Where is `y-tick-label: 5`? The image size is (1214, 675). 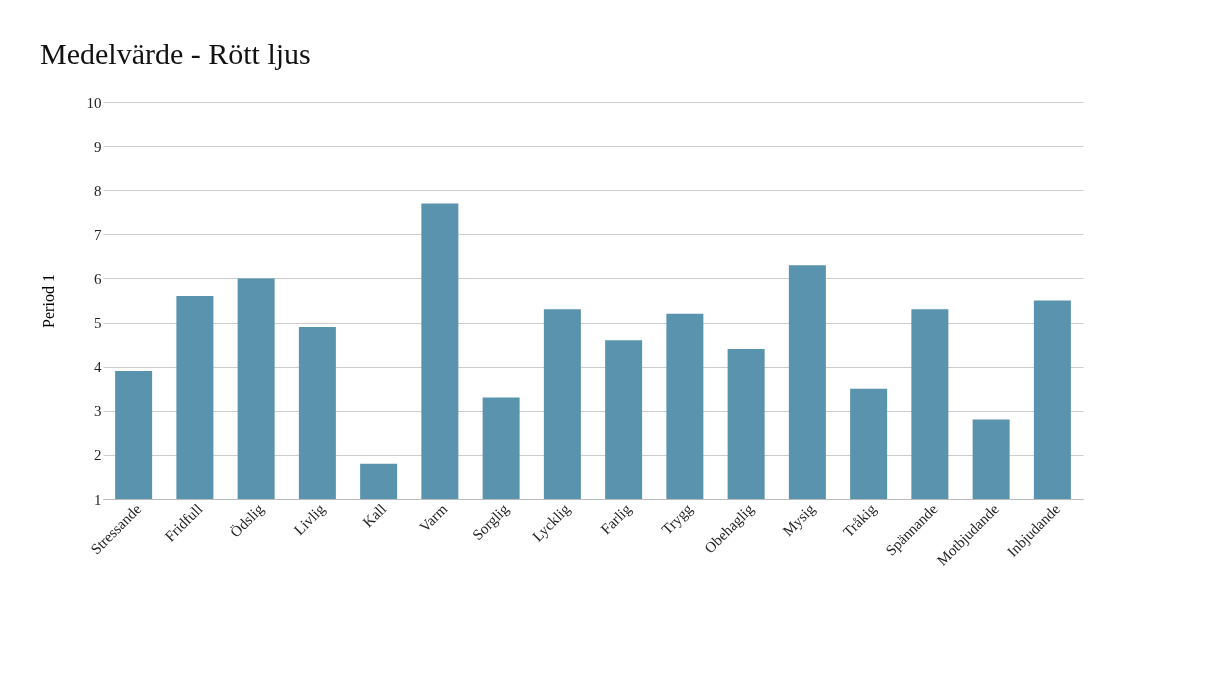
y-tick-label: 5 is located at coordinates (98, 323).